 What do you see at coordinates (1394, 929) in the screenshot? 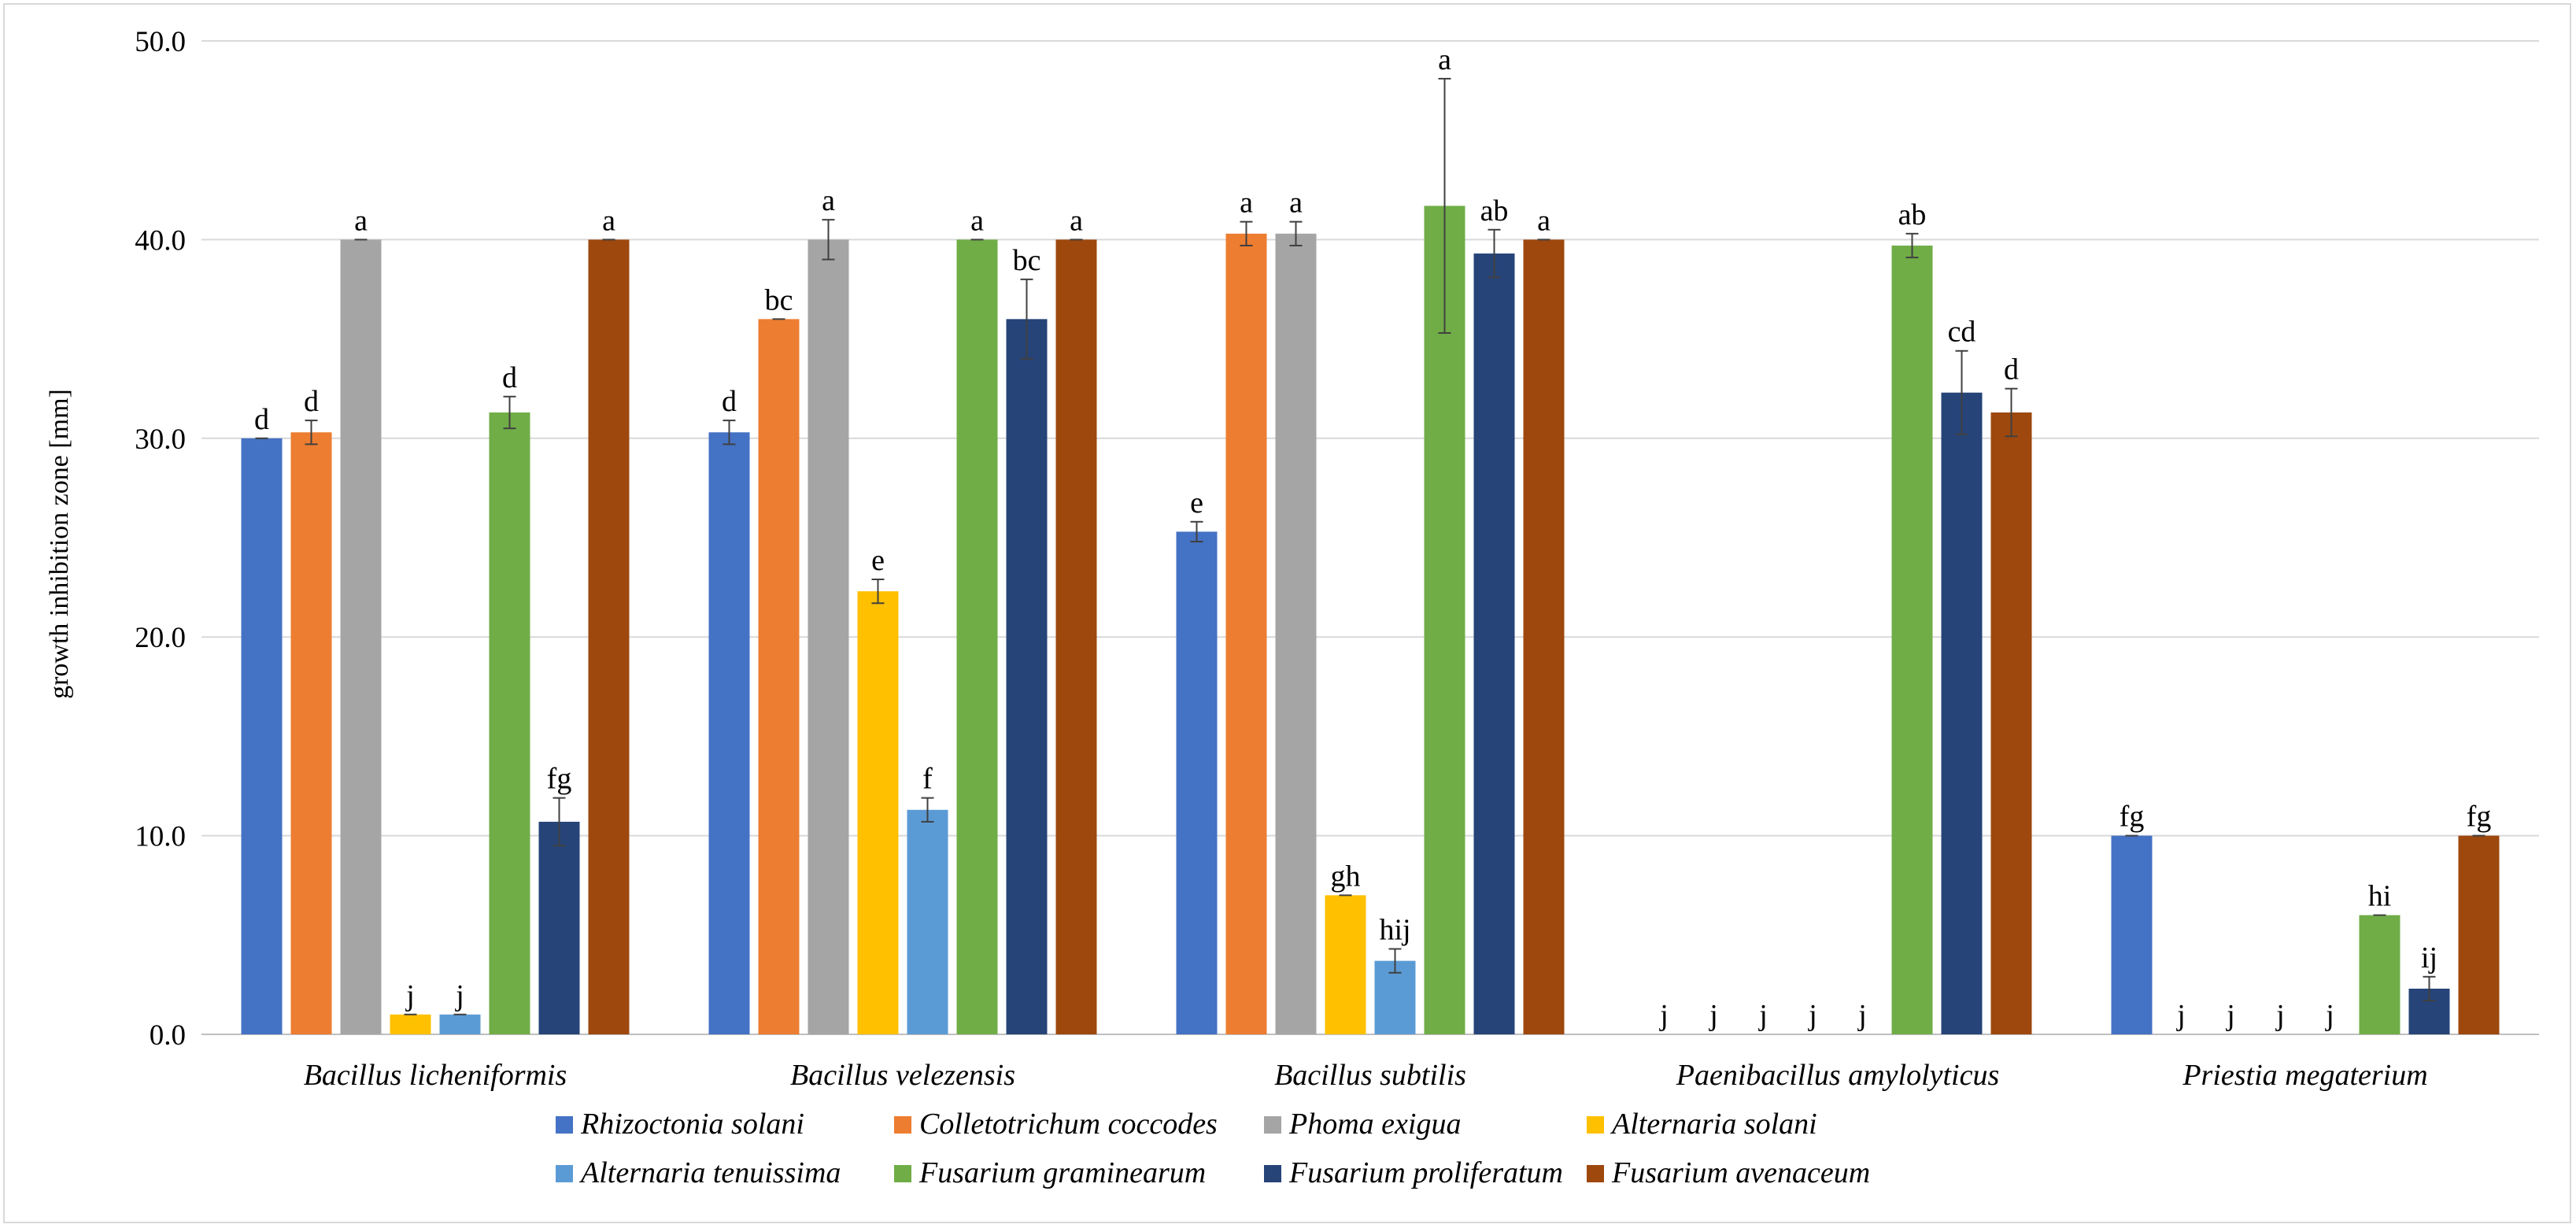
I see `significance-label: hij` at bounding box center [1394, 929].